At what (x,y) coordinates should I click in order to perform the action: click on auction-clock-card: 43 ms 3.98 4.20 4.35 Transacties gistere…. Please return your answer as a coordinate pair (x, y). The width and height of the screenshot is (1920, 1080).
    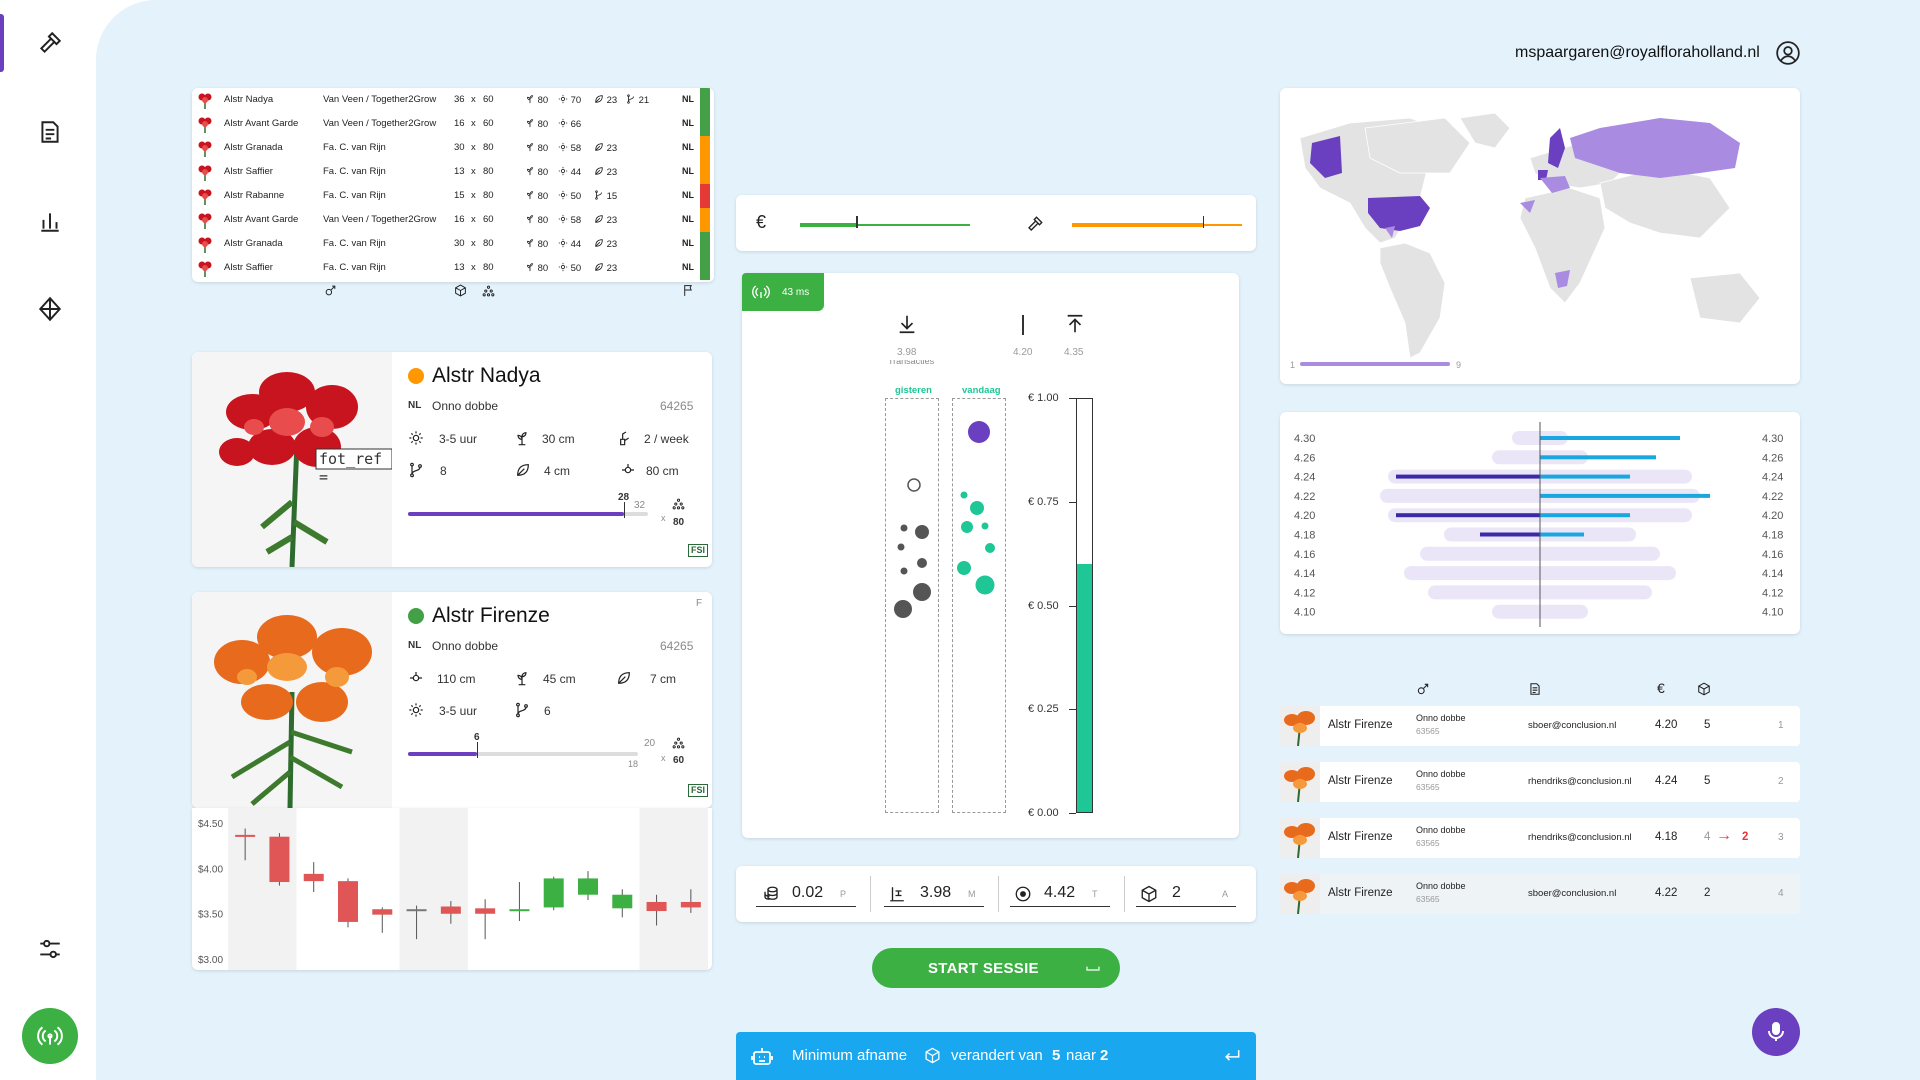
    Looking at the image, I should click on (990, 555).